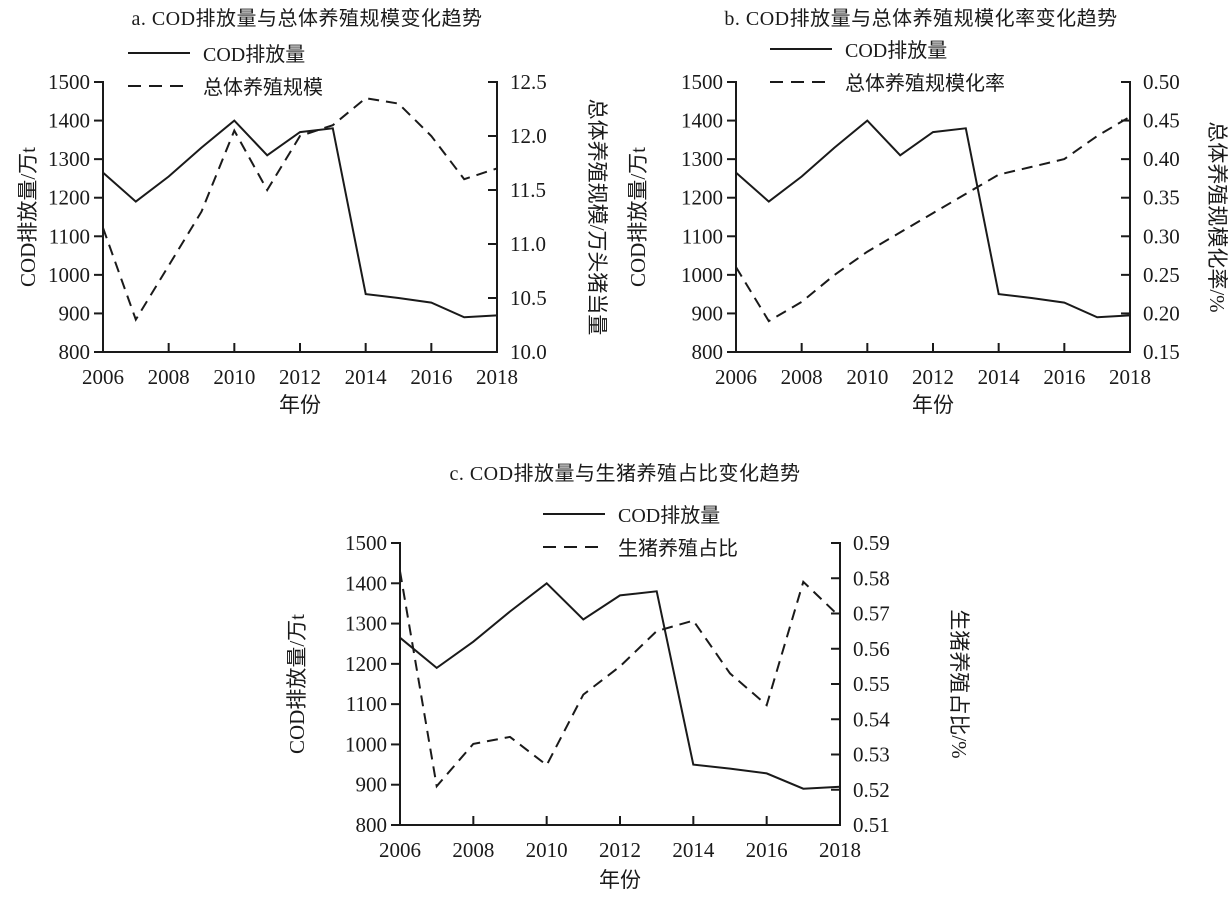 The width and height of the screenshot is (1228, 909). Describe the element at coordinates (1161, 236) in the screenshot. I see `svg-text: 0.30` at that location.